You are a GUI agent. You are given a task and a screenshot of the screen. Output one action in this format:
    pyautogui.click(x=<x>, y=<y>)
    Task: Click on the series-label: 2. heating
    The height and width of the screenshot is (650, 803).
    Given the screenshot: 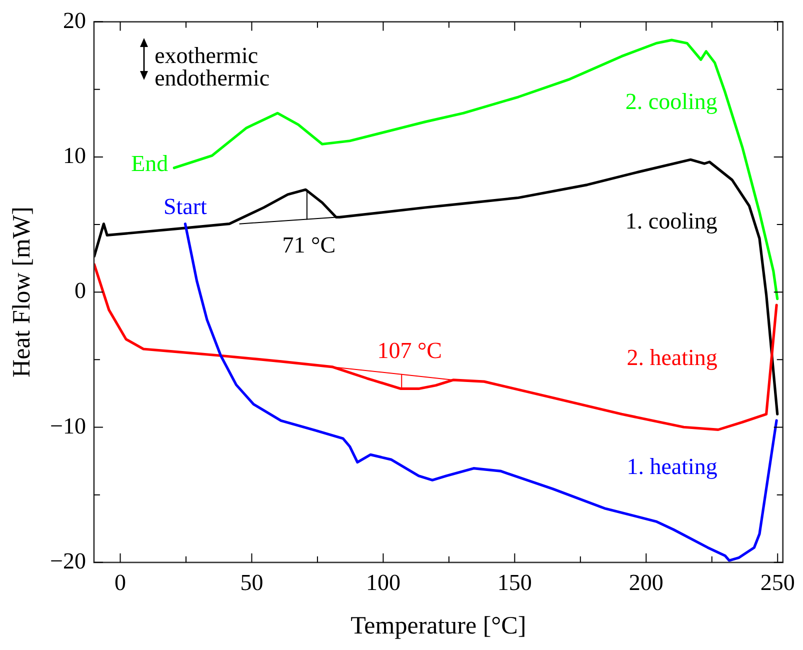 What is the action you would take?
    pyautogui.click(x=672, y=357)
    